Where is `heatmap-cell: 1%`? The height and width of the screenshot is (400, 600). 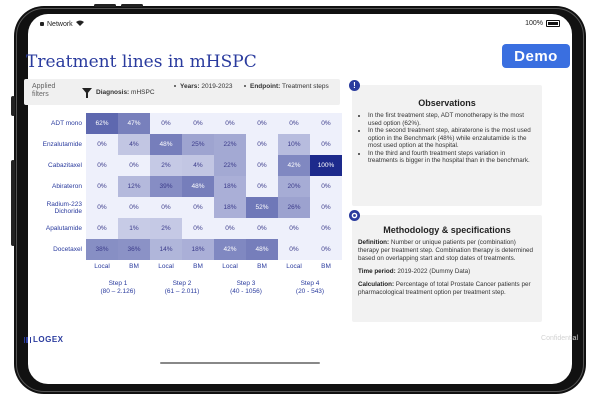
heatmap-cell: 1% is located at coordinates (134, 228).